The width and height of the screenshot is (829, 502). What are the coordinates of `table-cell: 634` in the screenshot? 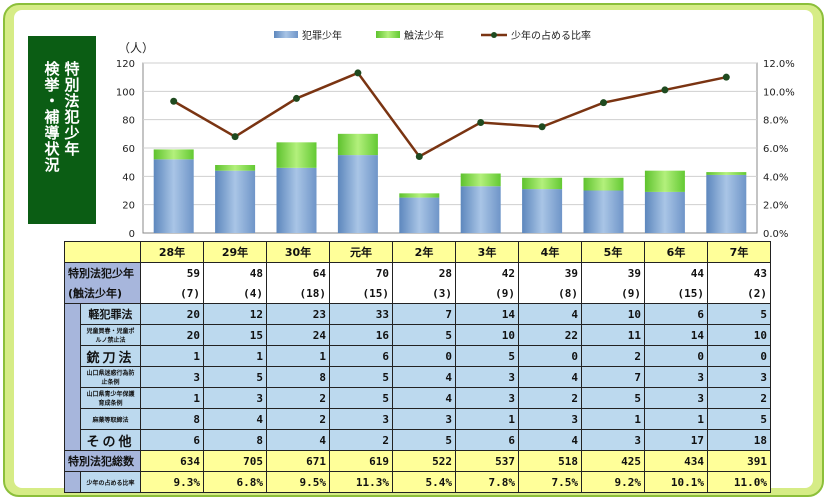 It's located at (172, 461).